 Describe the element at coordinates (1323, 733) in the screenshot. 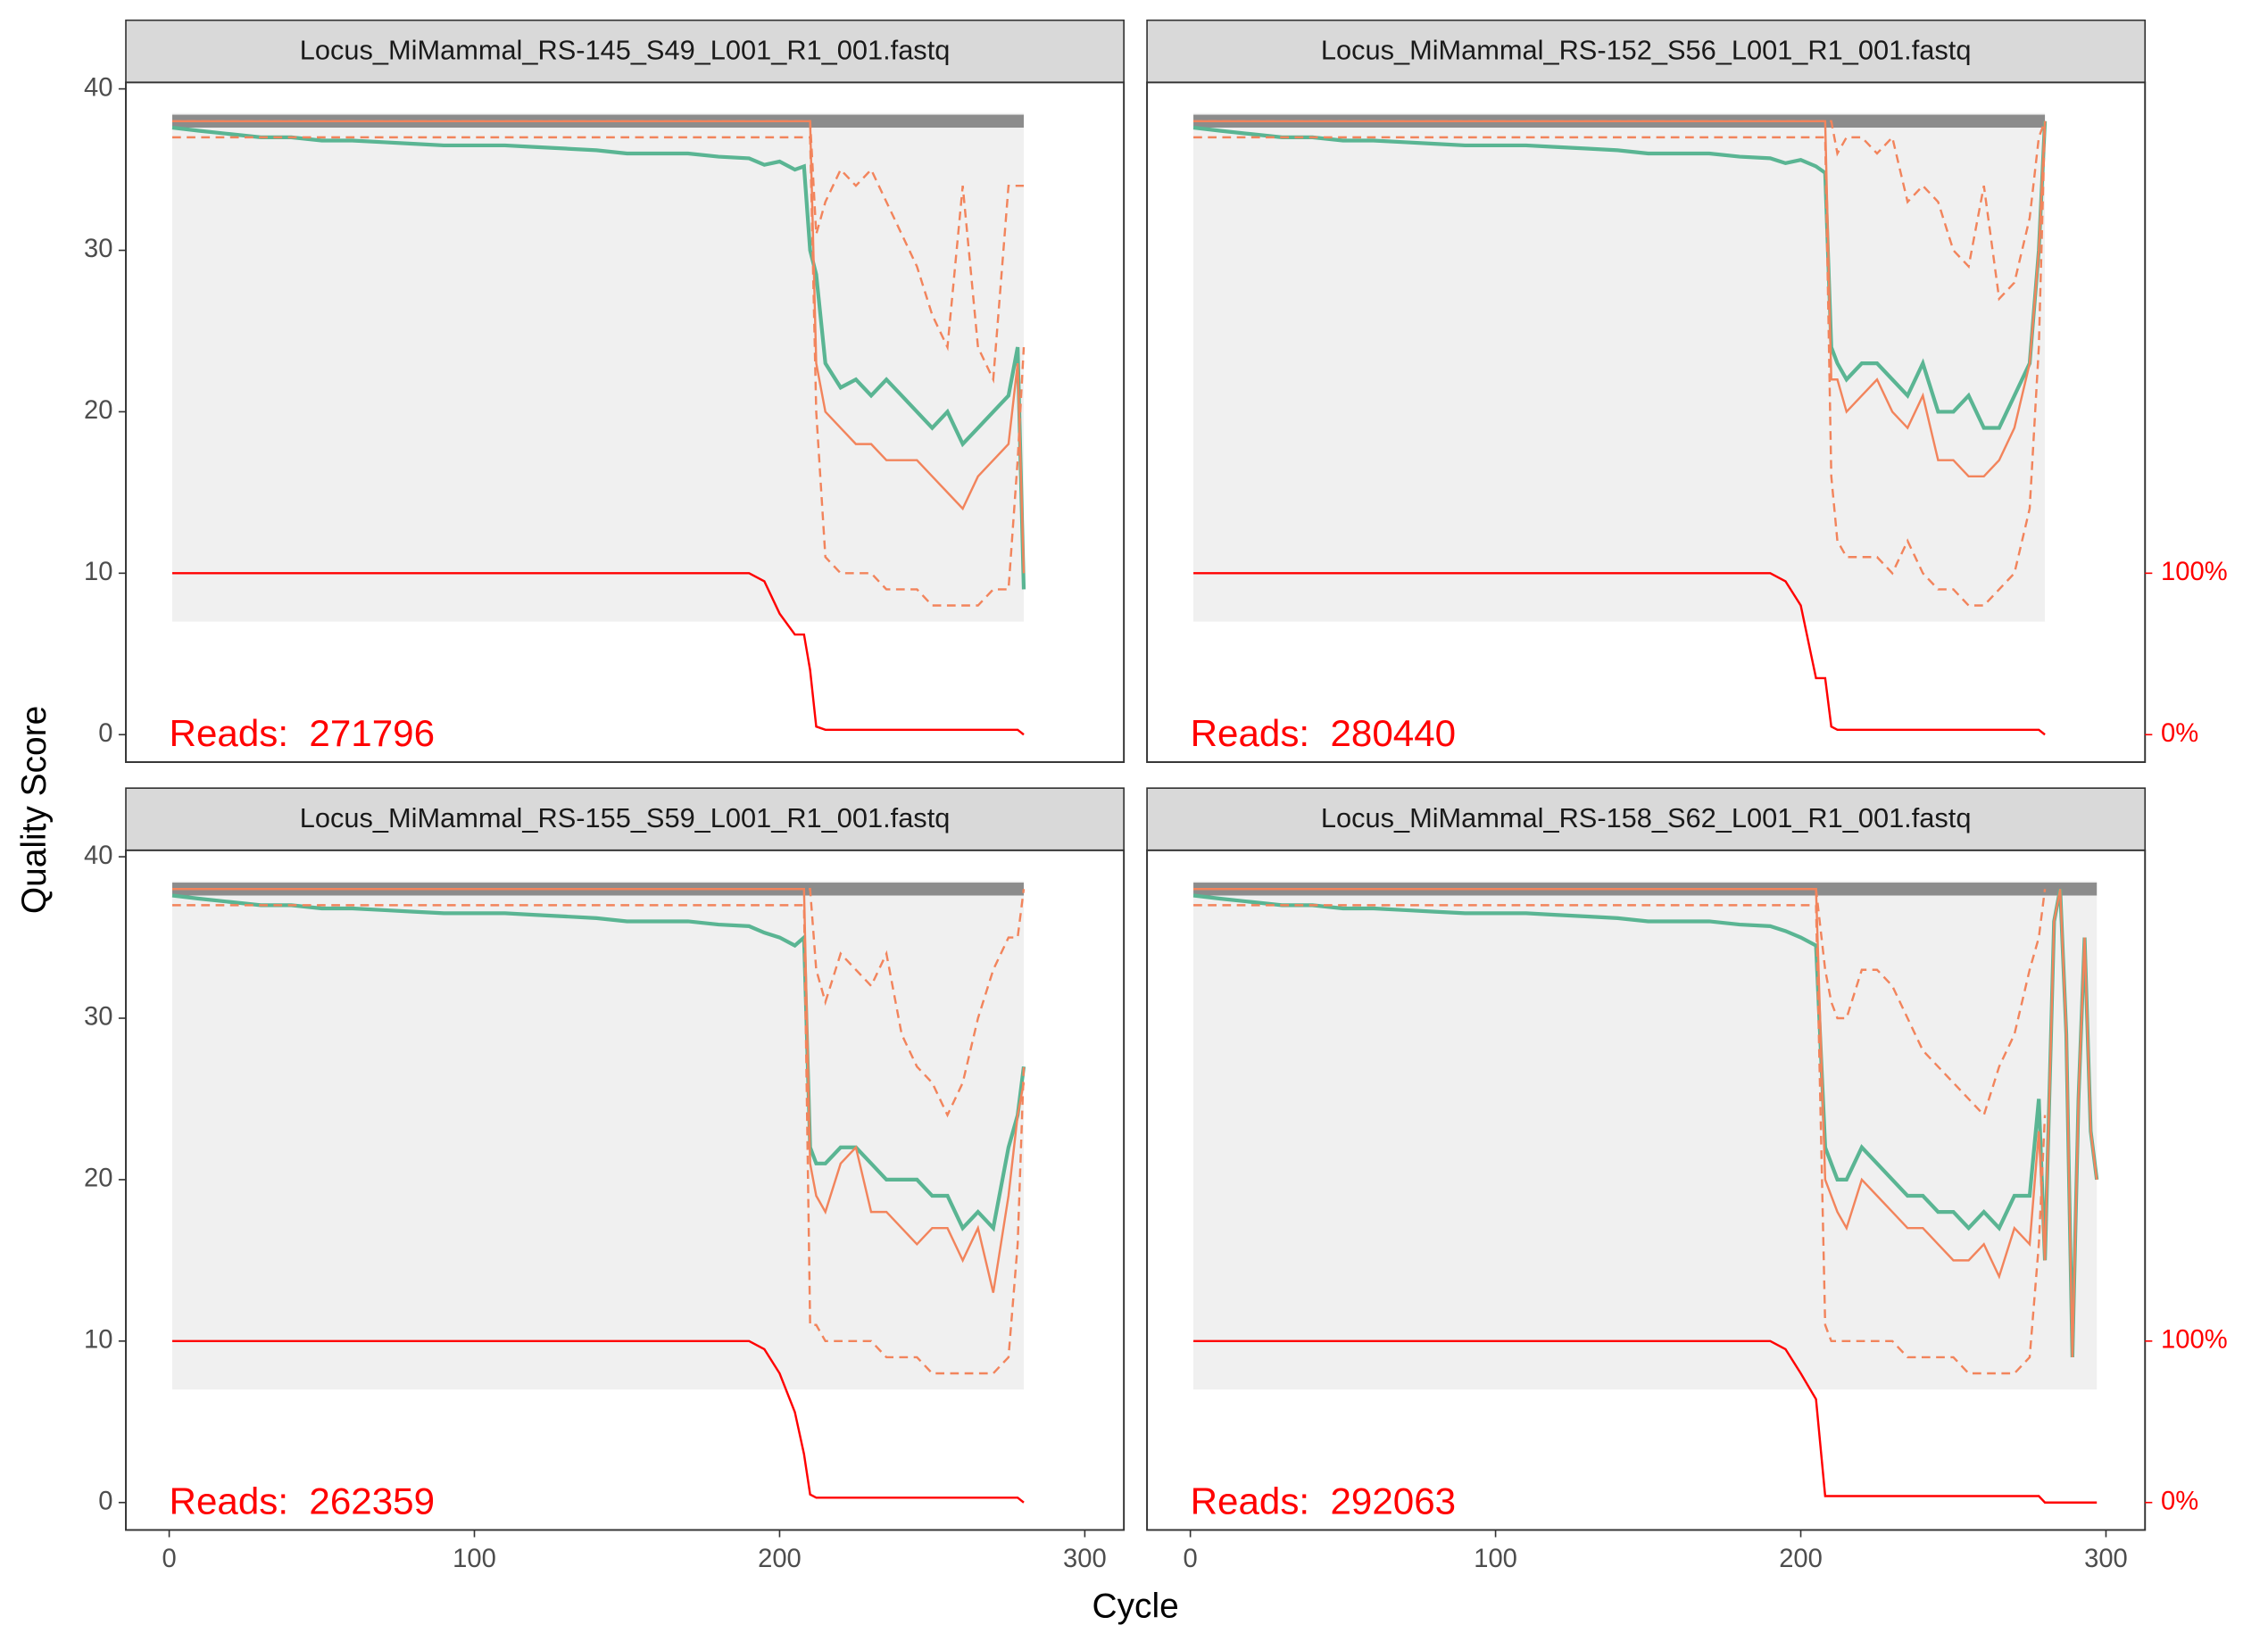

I see `reads-annotation: Reads: 280440` at that location.